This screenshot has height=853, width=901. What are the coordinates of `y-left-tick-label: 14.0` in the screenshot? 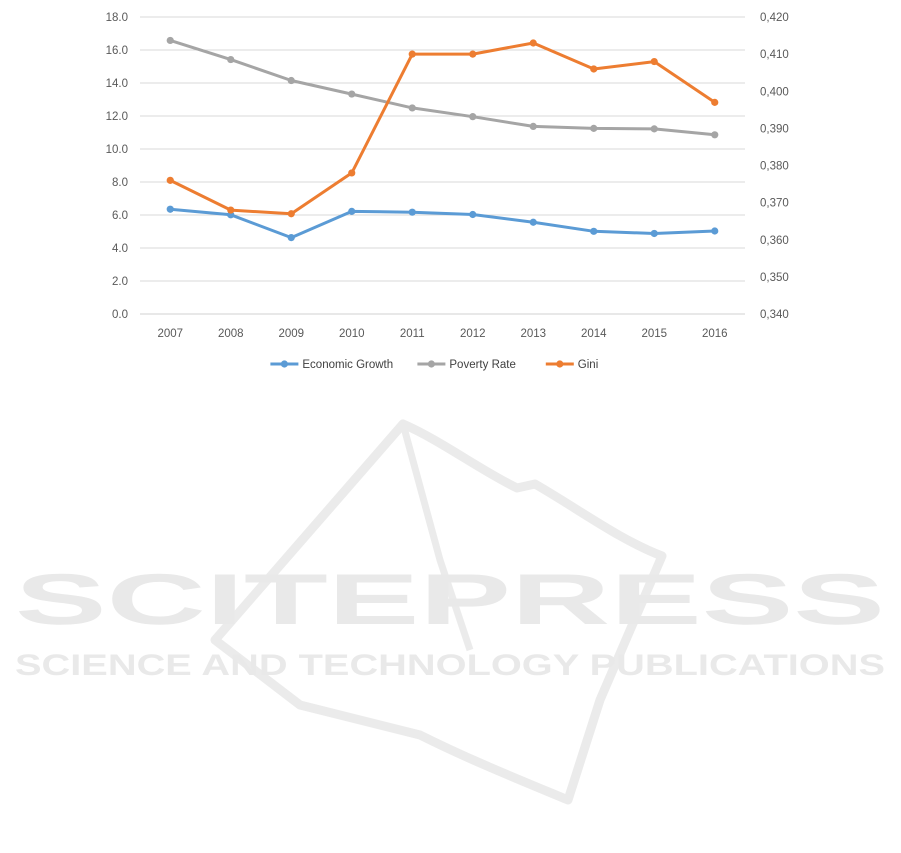 It's located at (117, 84).